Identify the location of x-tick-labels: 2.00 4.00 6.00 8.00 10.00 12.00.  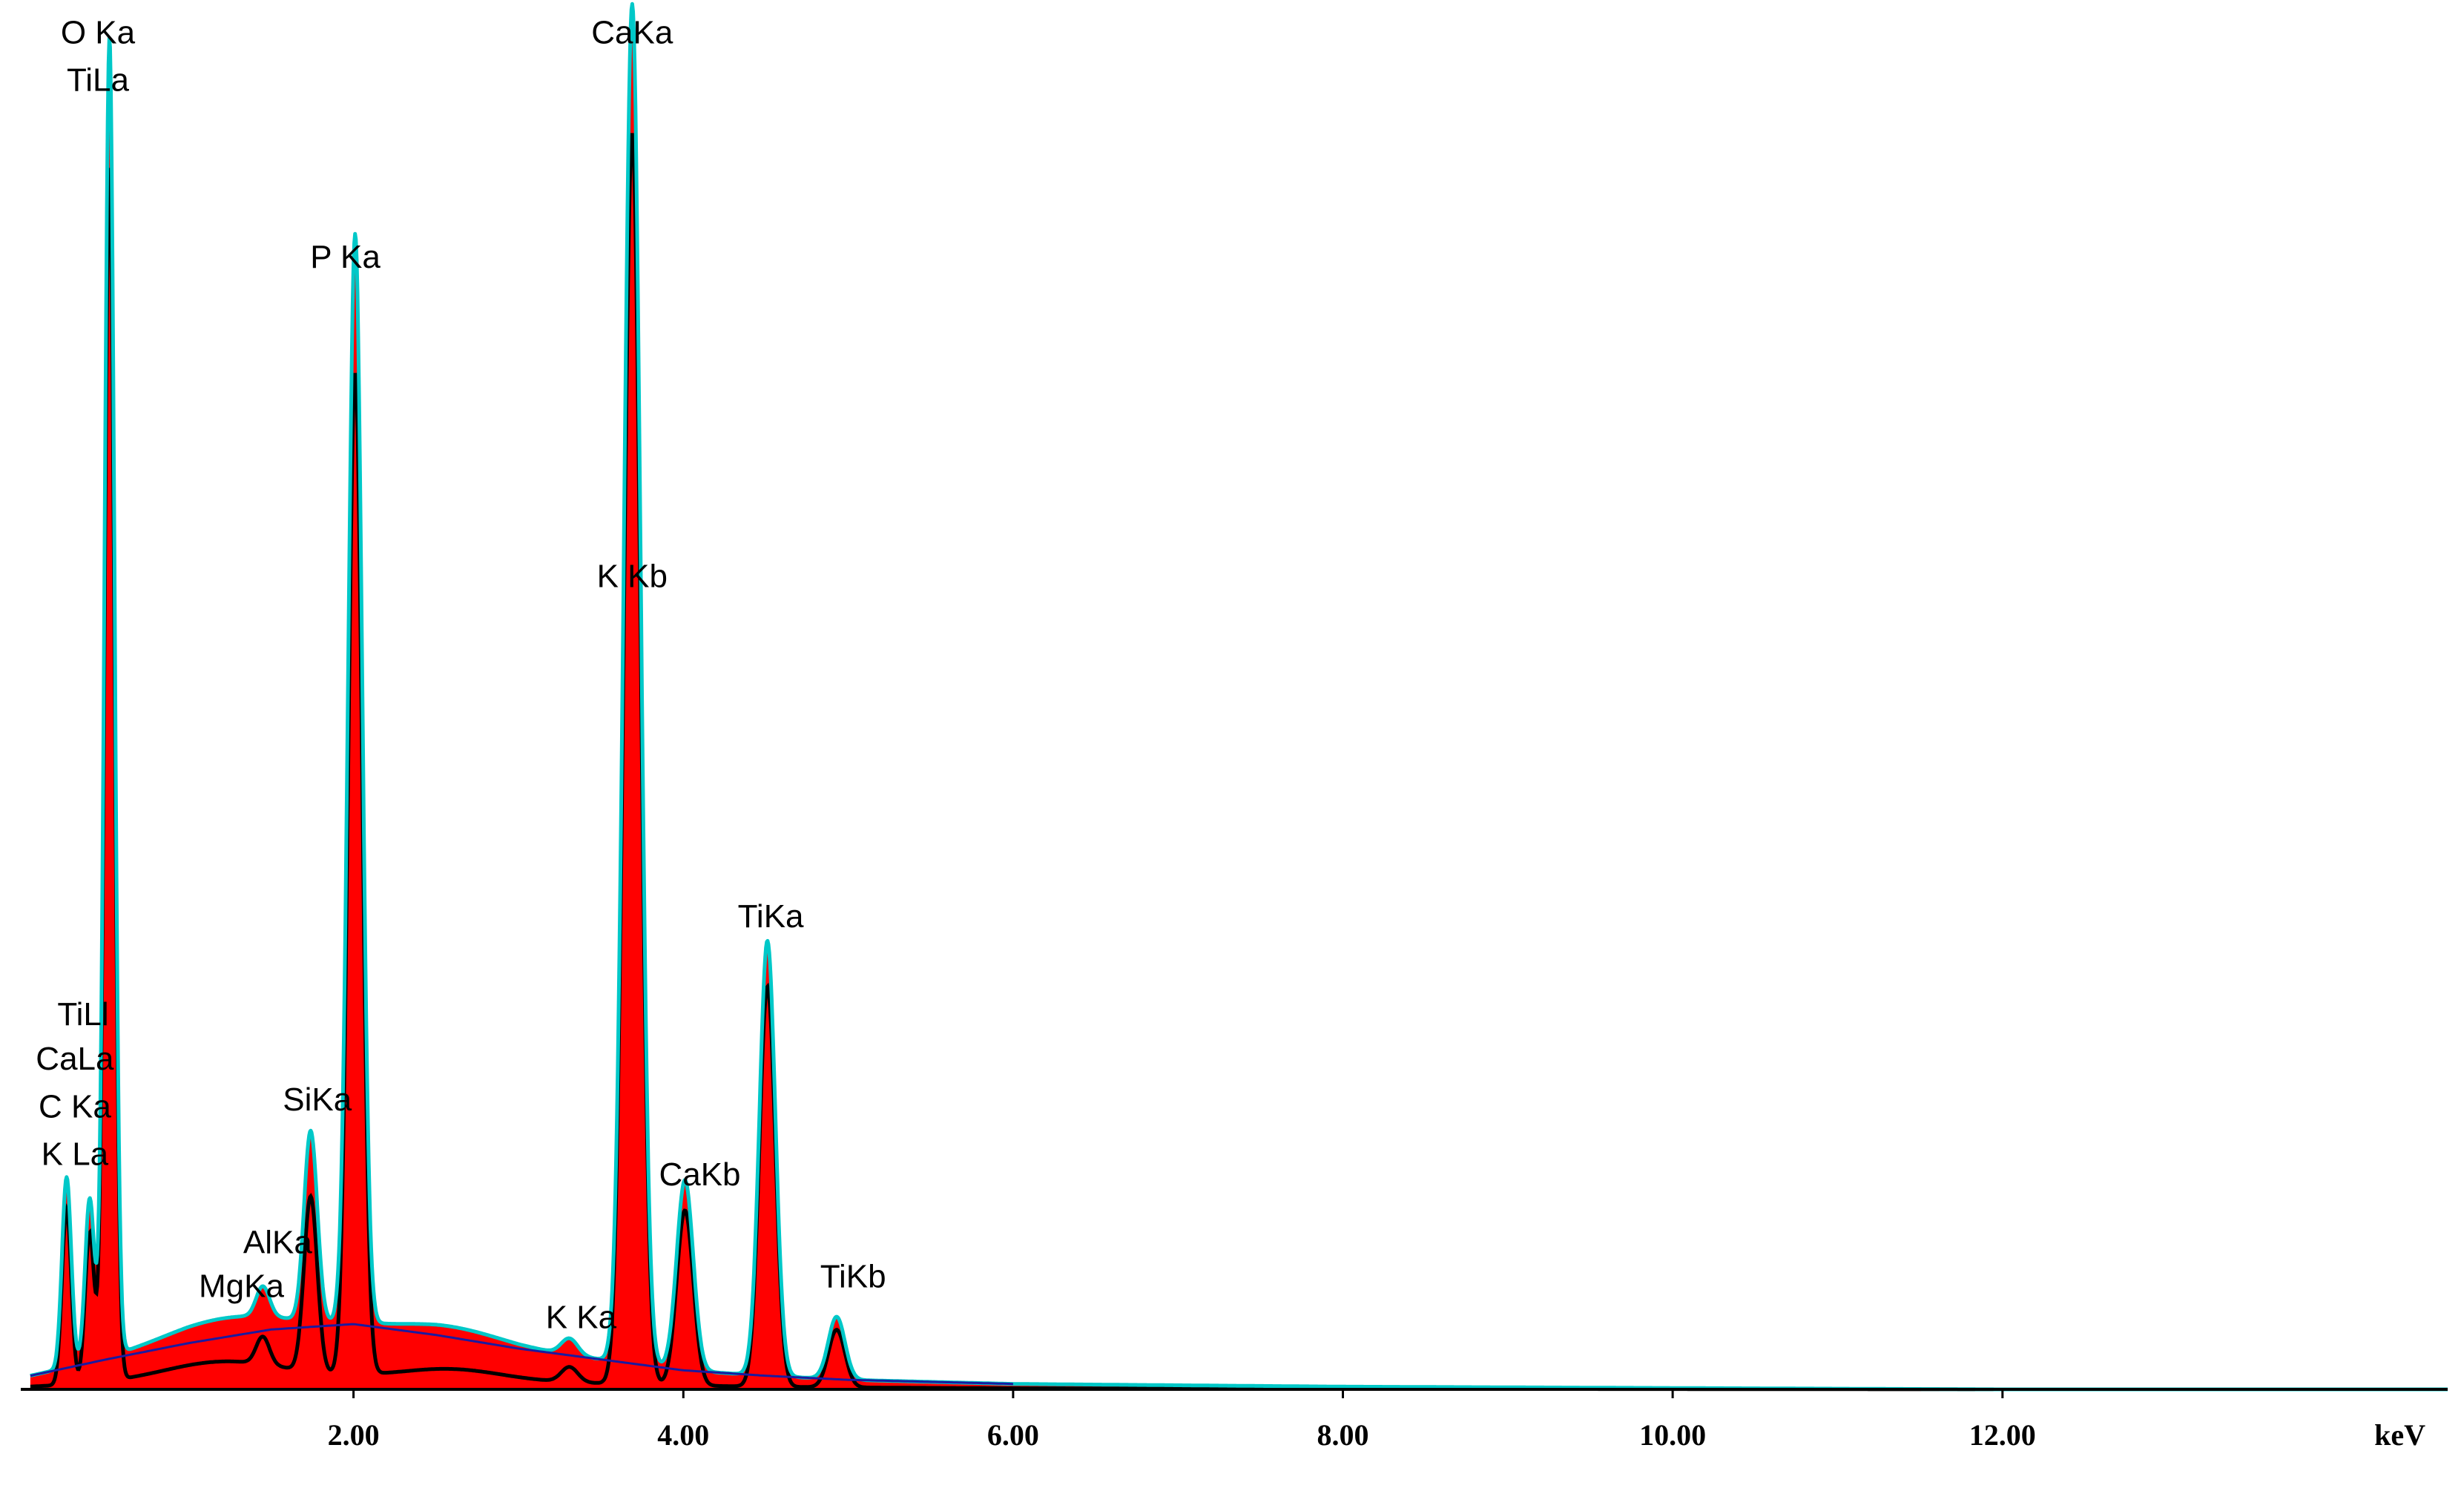
(1182, 1420).